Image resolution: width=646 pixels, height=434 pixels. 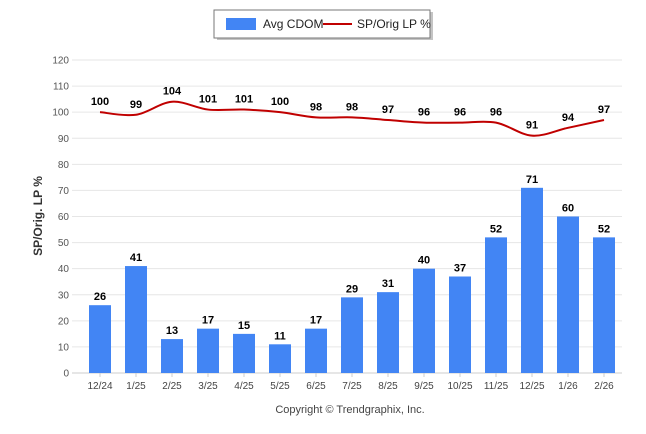 I want to click on line-data-label: 94, so click(x=568, y=118).